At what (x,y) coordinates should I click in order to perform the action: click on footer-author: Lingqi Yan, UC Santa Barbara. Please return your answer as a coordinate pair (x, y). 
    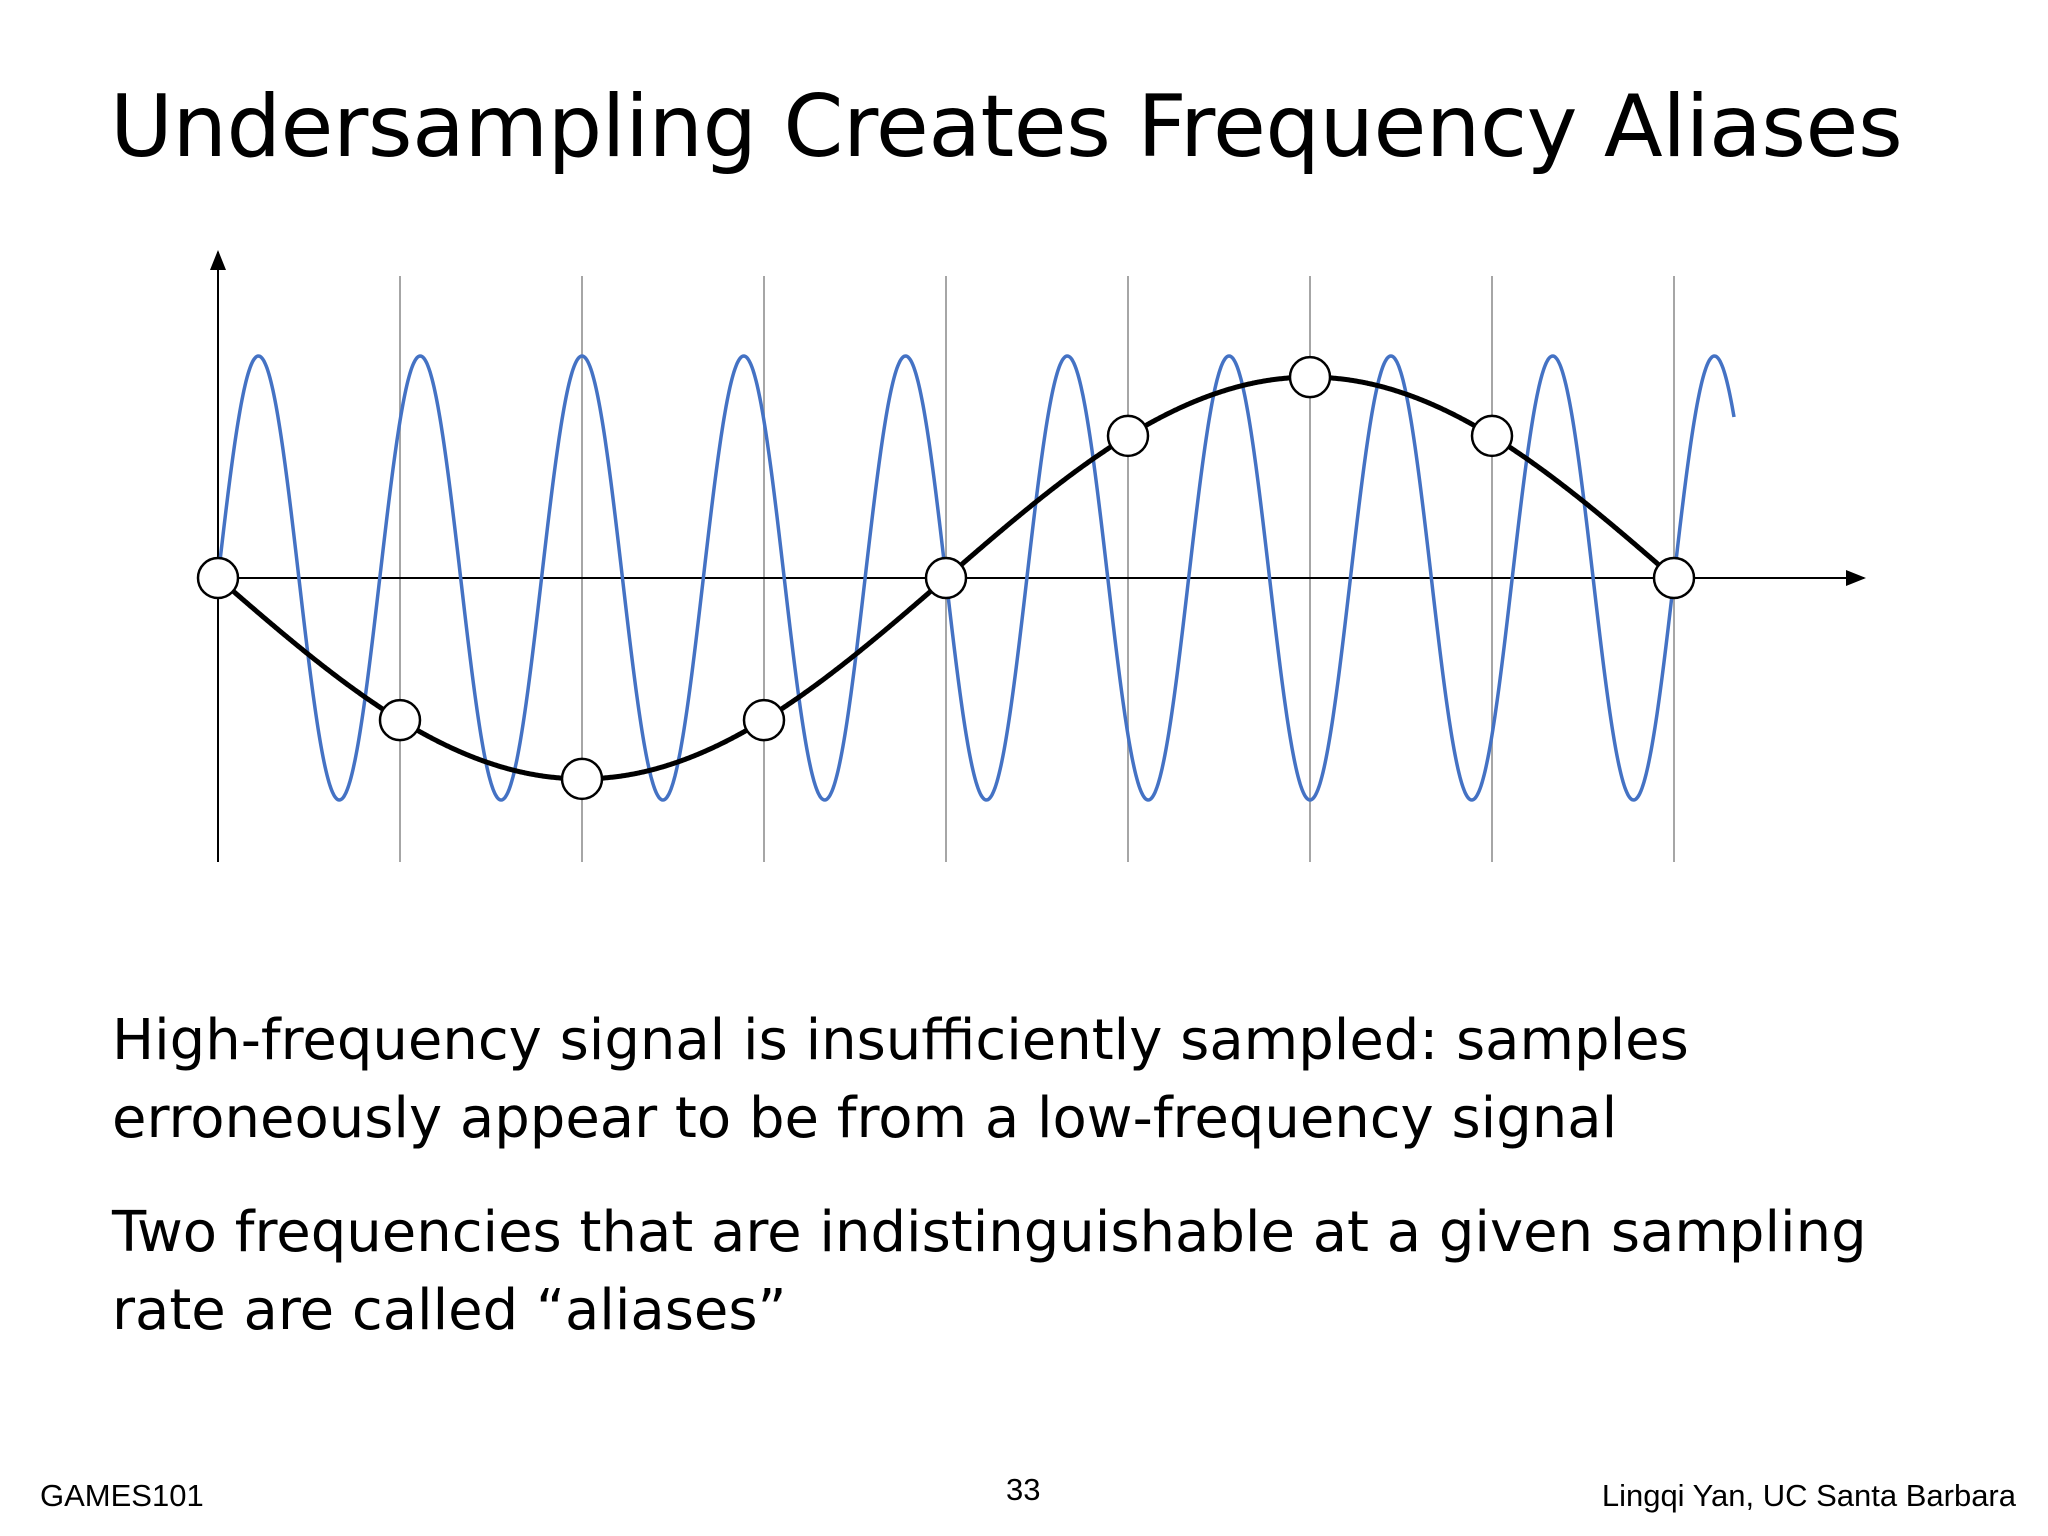
    Looking at the image, I should click on (1808, 1495).